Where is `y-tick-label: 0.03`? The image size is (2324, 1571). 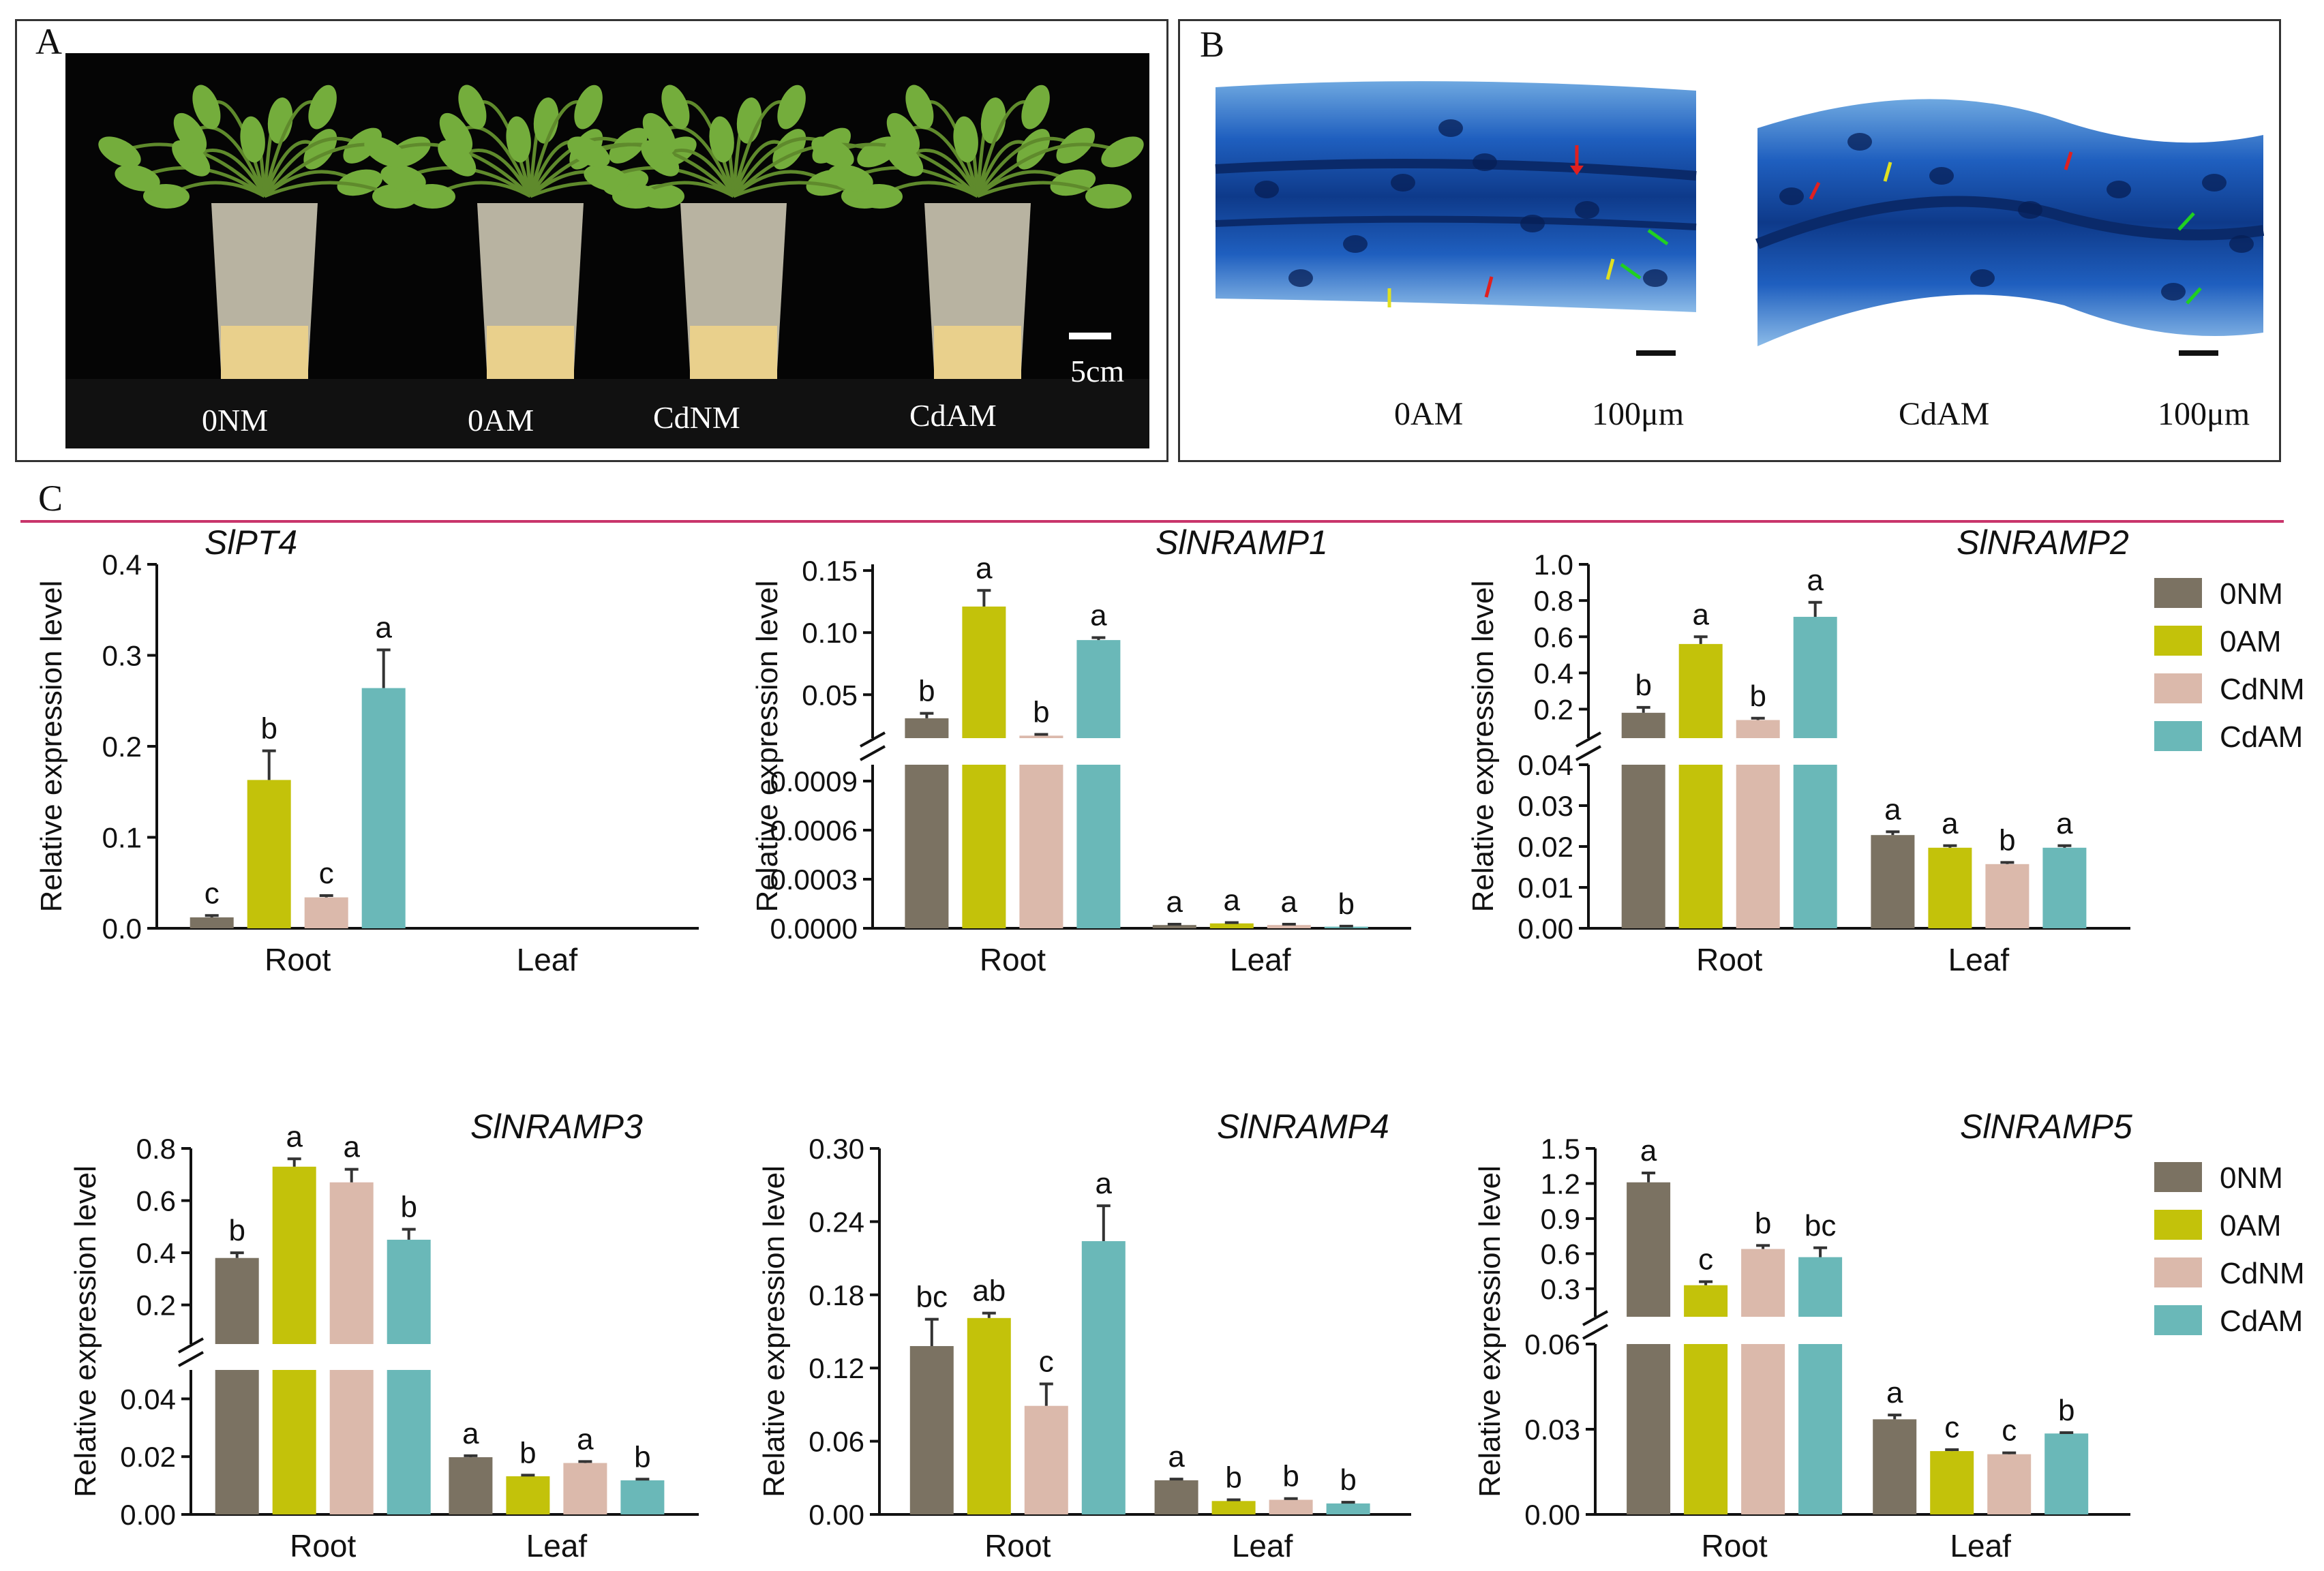
y-tick-label: 0.03 is located at coordinates (1545, 806).